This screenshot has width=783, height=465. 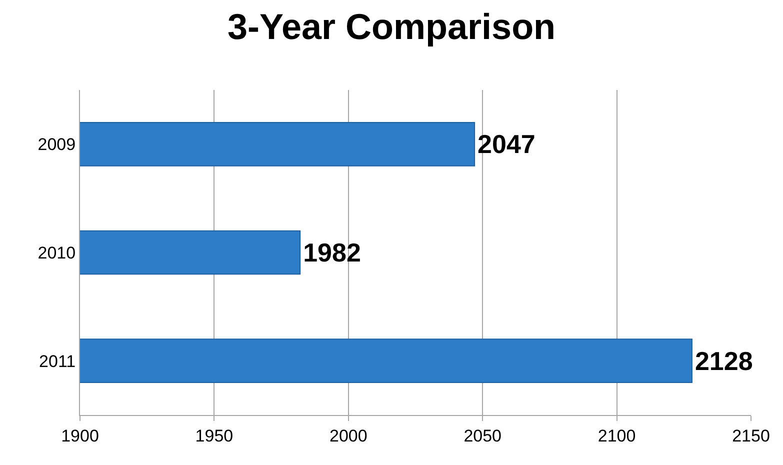 I want to click on x-tick-label: 2150, so click(x=751, y=436).